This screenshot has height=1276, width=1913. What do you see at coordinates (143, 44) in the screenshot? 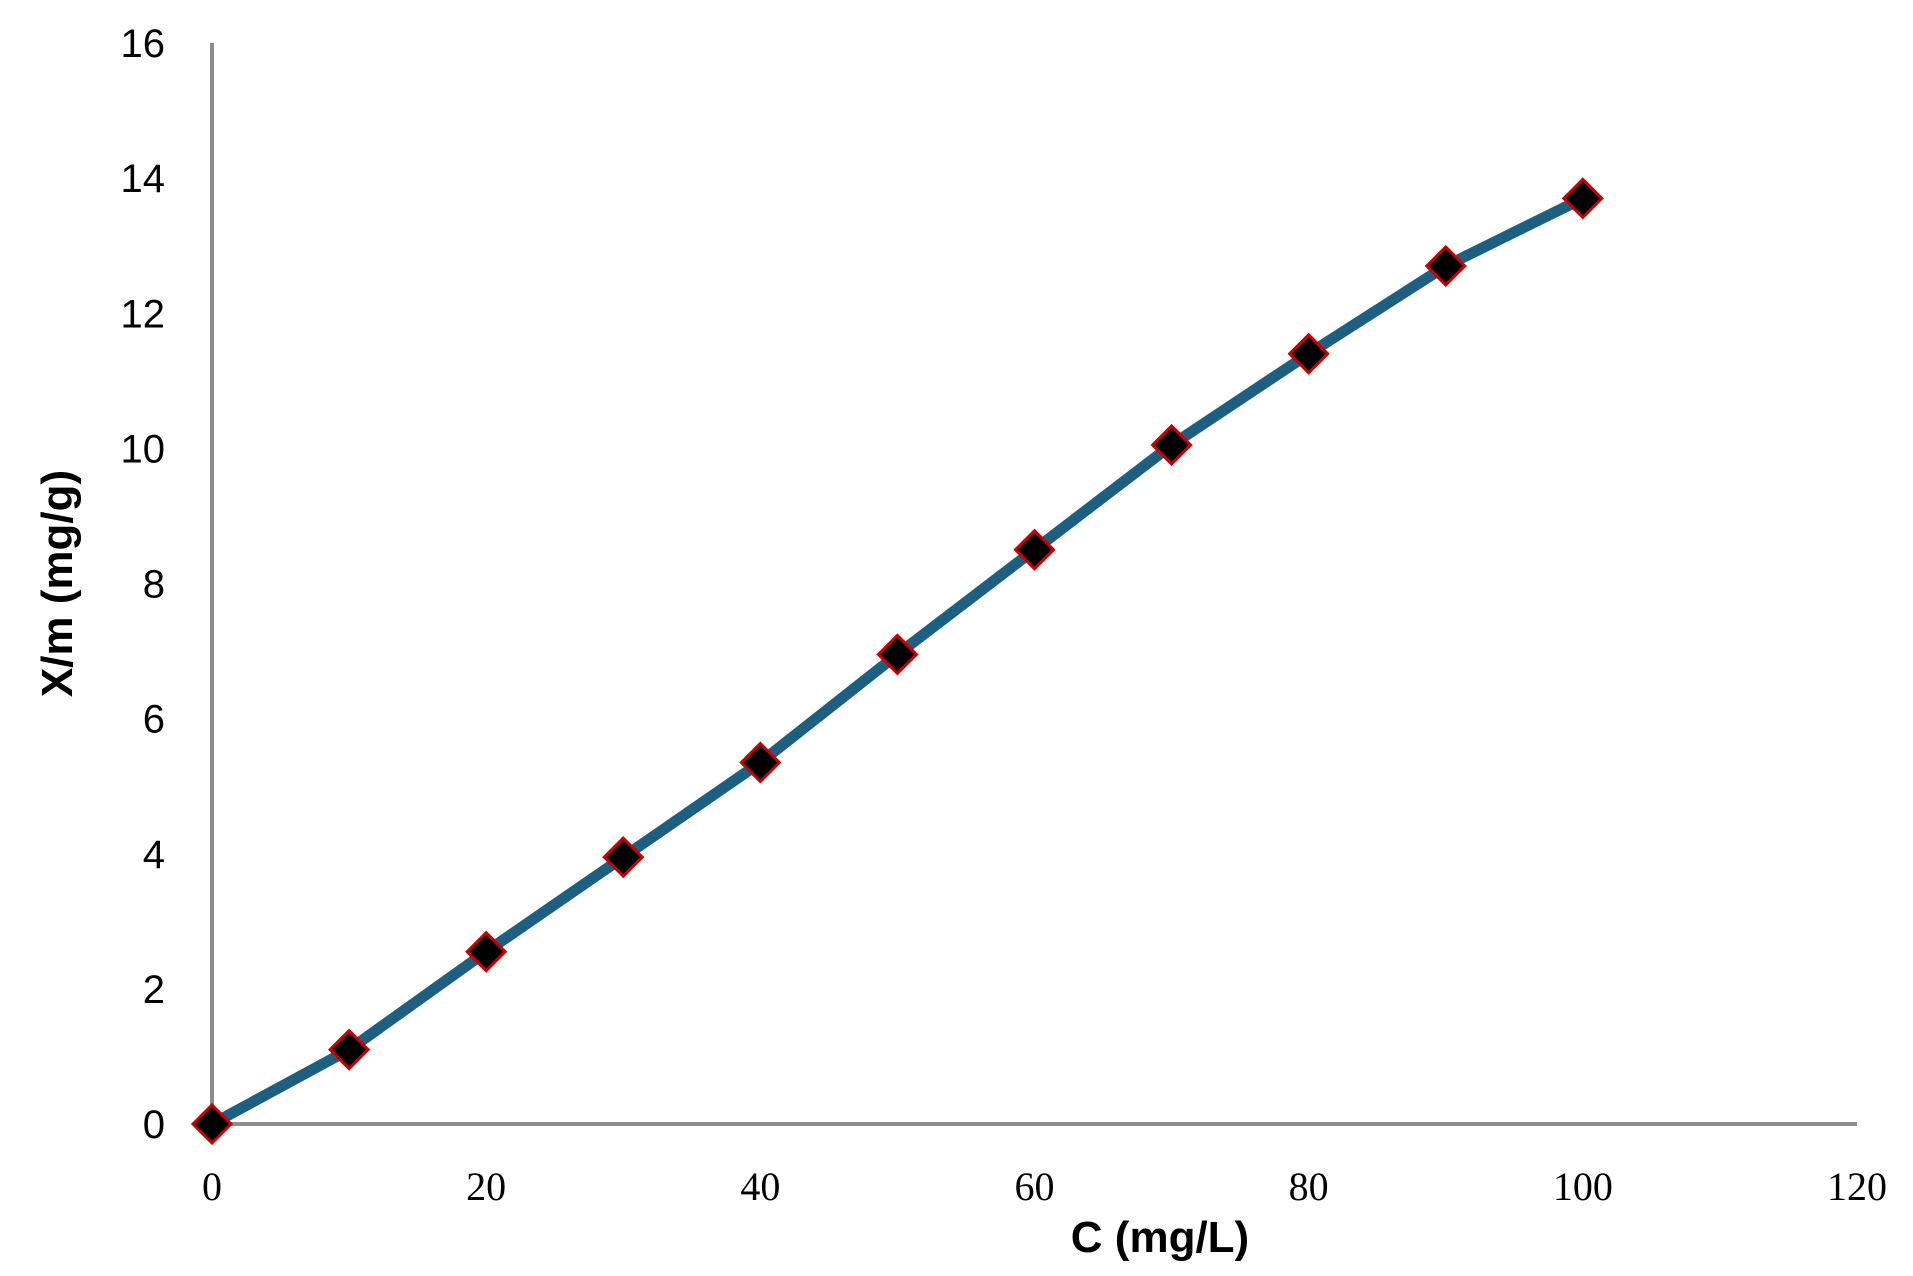
I see `y-tick-label: 16` at bounding box center [143, 44].